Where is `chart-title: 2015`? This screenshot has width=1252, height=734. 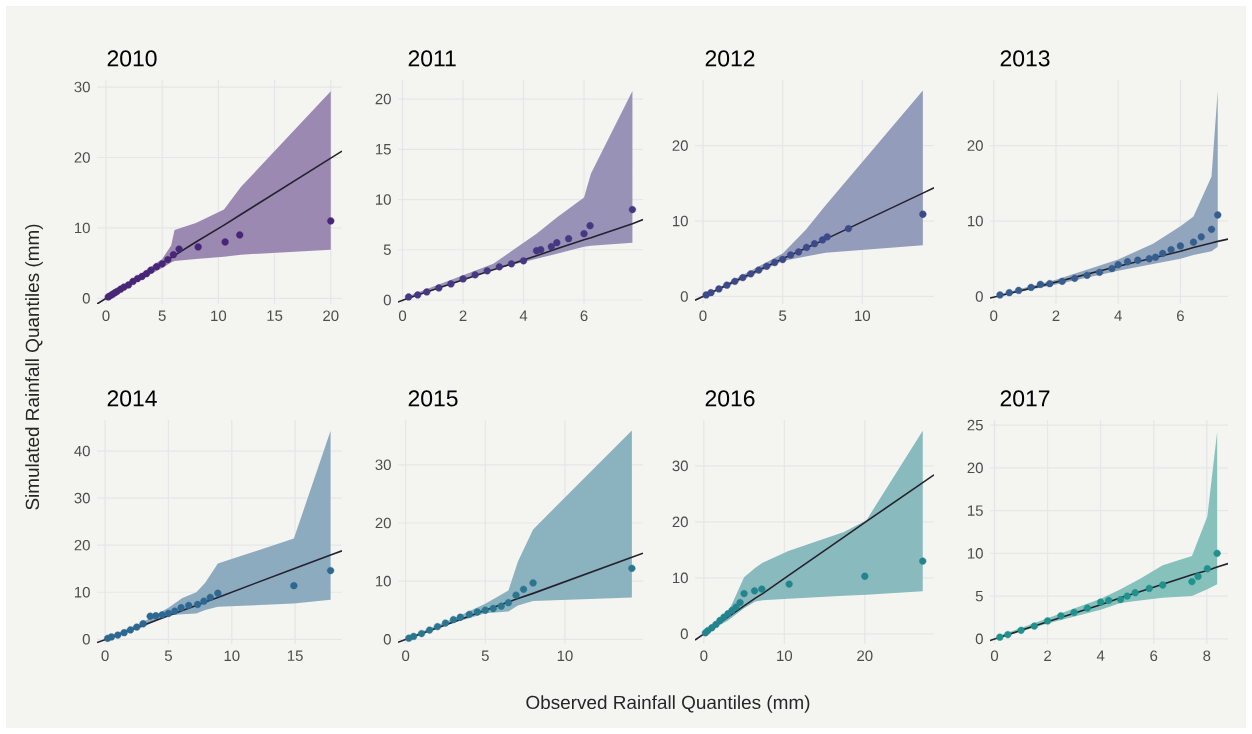 chart-title: 2015 is located at coordinates (433, 398).